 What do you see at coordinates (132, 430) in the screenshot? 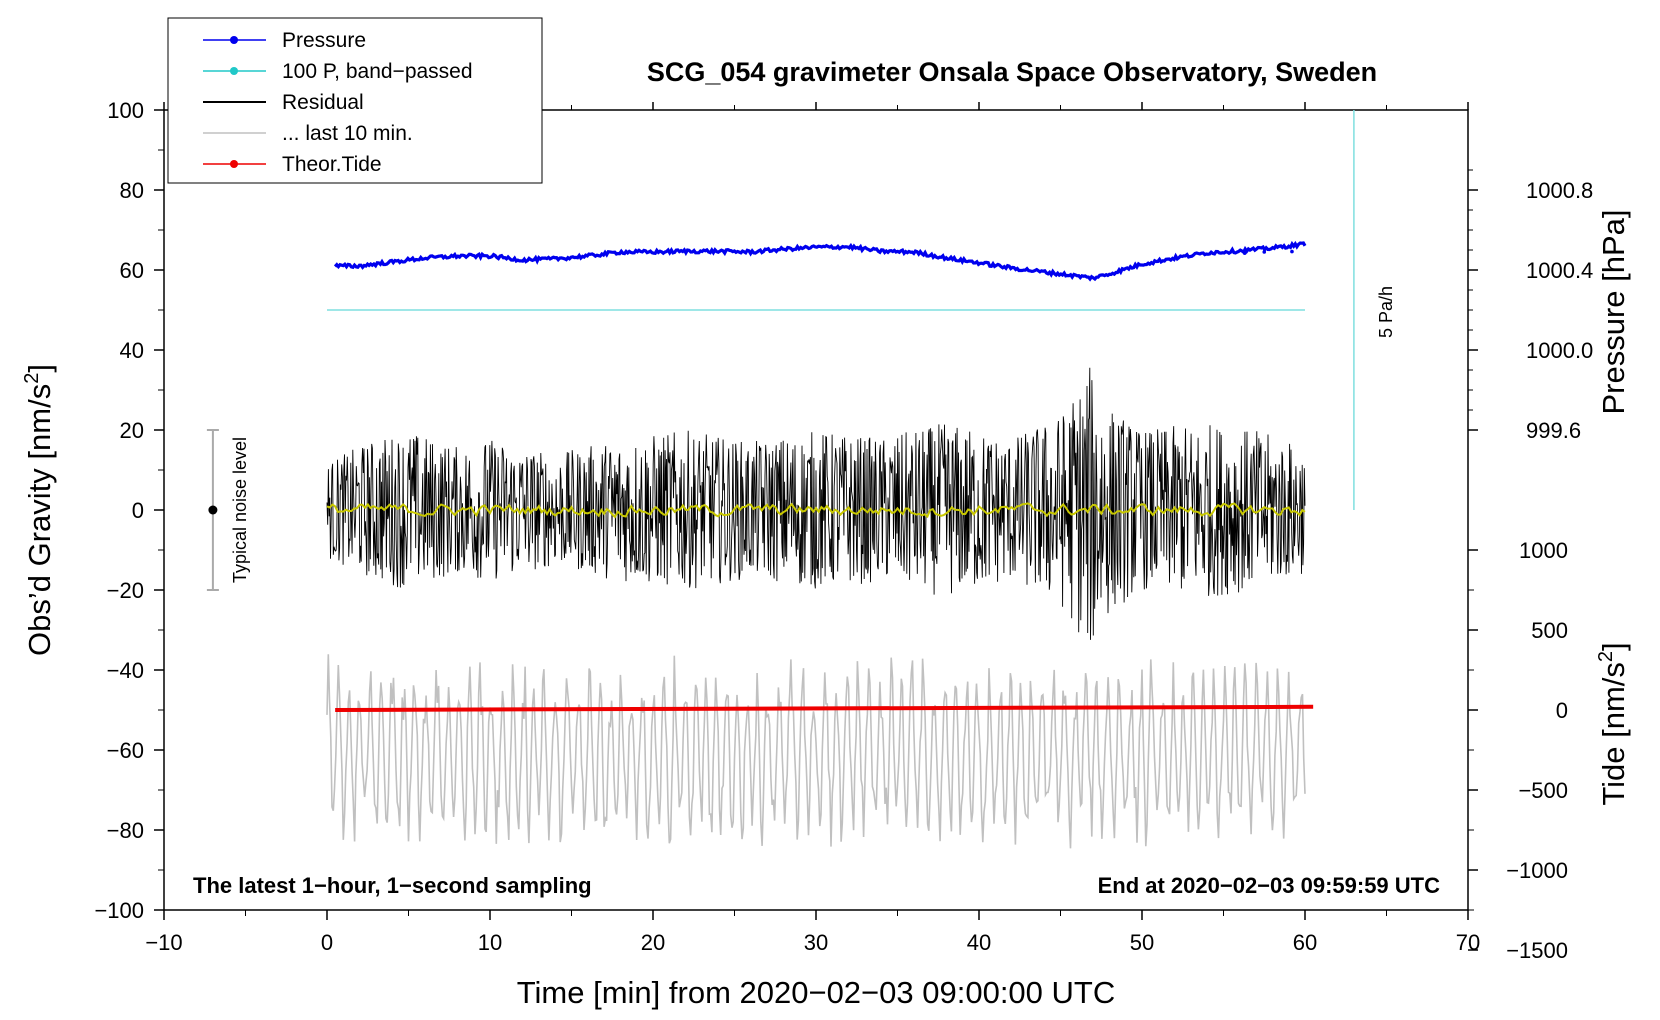
I see `y-tick-label: 20` at bounding box center [132, 430].